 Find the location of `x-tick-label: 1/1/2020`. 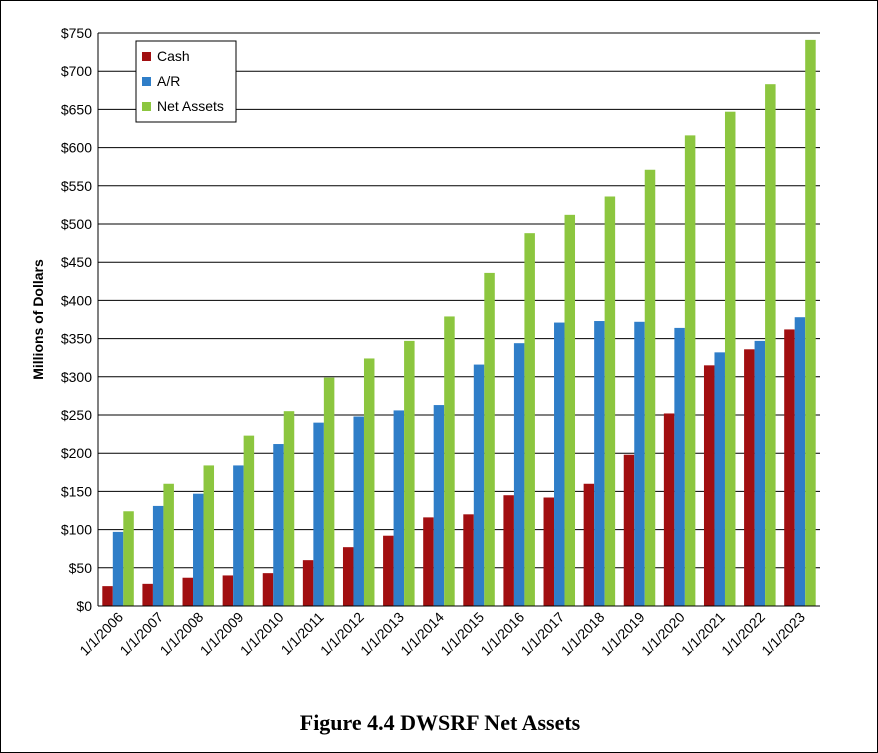

x-tick-label: 1/1/2020 is located at coordinates (663, 634).